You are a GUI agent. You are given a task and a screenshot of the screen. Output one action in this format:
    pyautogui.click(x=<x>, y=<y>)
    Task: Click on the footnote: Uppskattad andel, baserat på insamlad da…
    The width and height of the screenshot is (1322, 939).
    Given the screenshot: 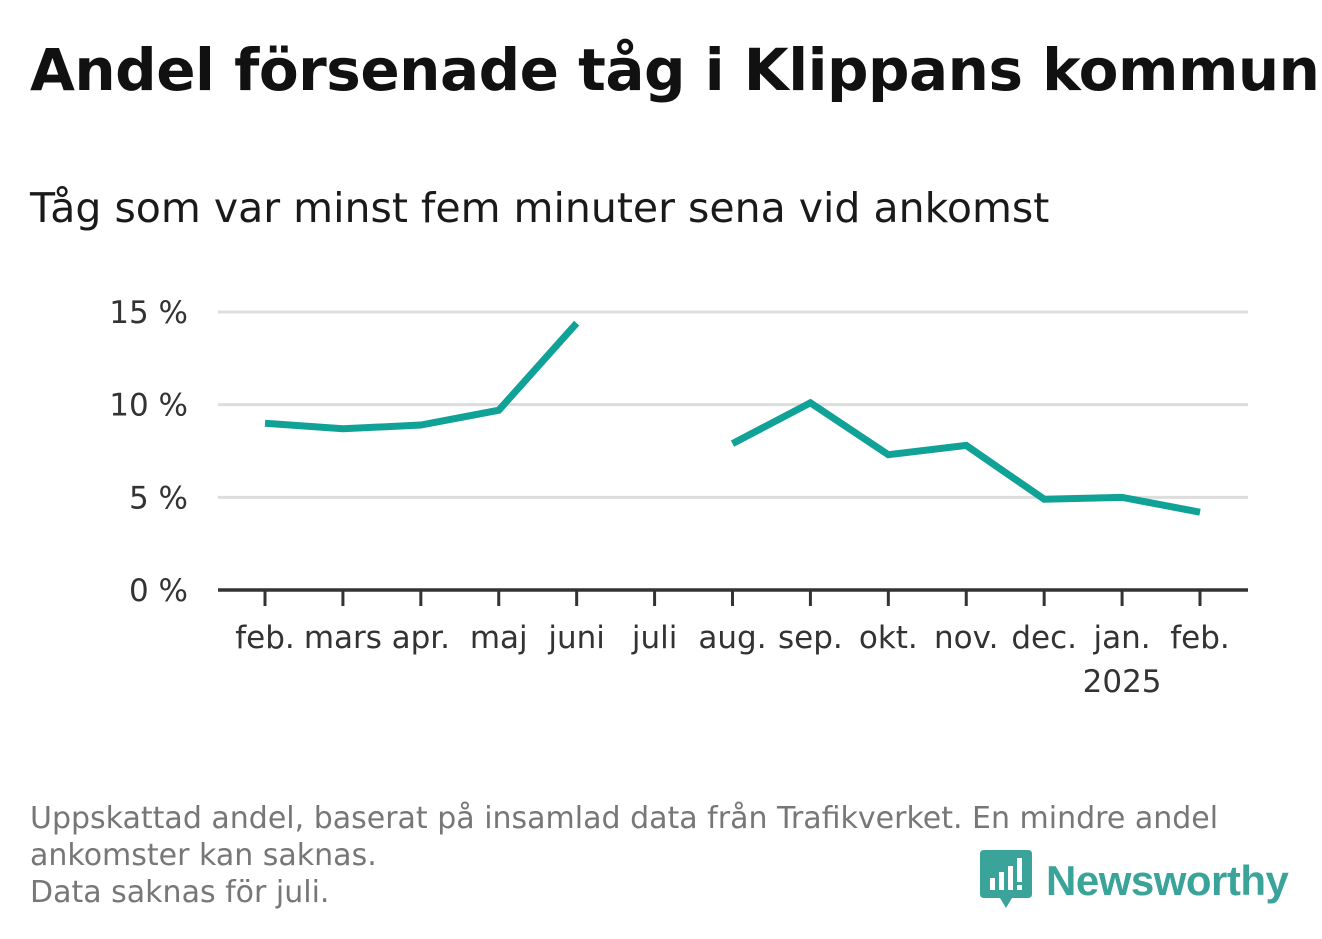 What is the action you would take?
    pyautogui.click(x=655, y=855)
    